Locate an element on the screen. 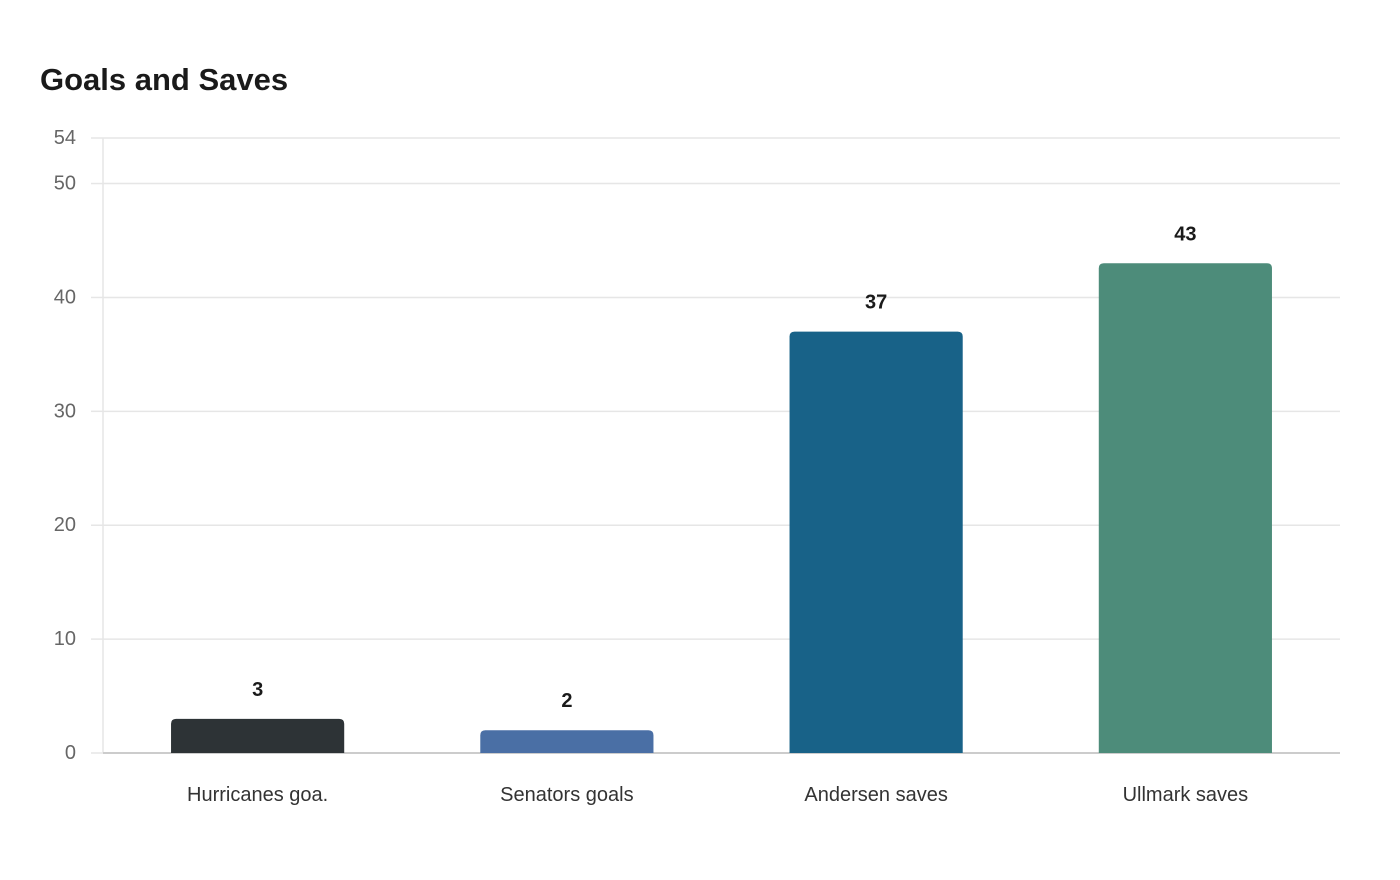 The height and width of the screenshot is (880, 1400). bar-value-label: 3 is located at coordinates (257, 690).